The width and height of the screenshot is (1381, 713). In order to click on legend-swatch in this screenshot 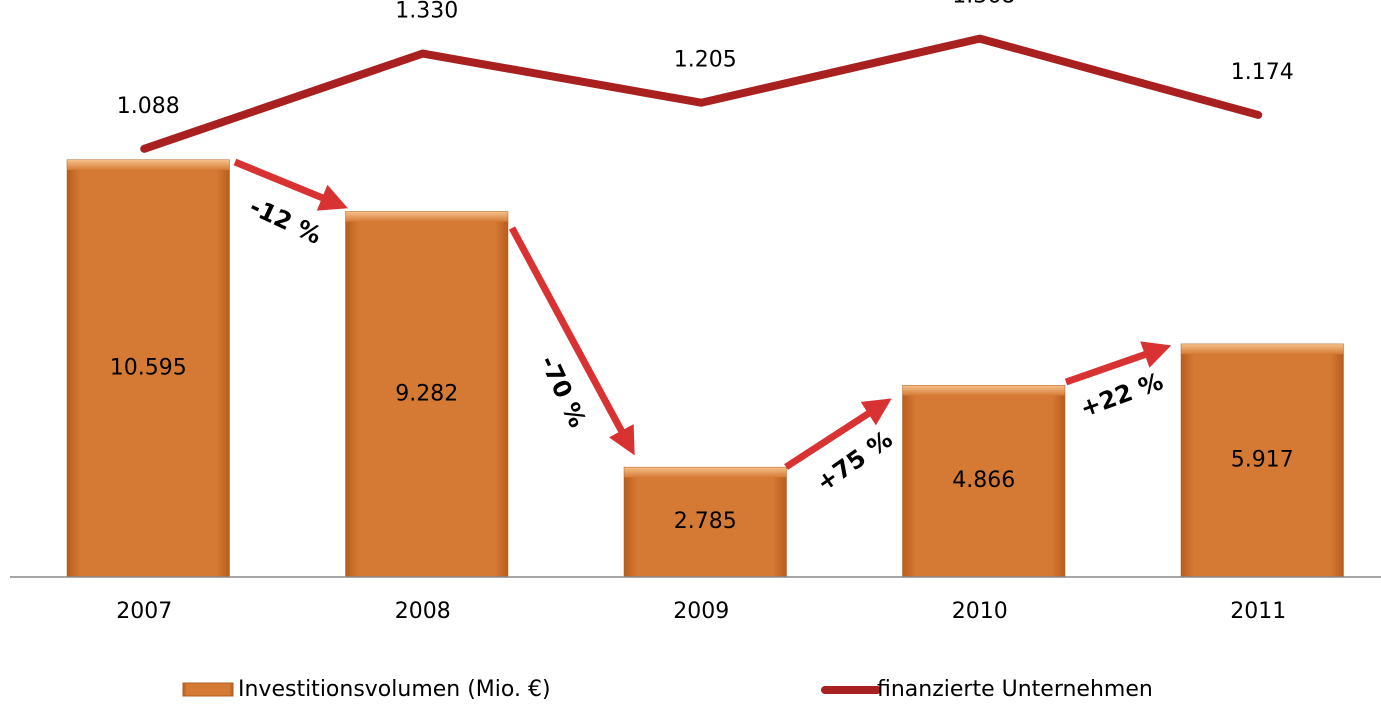, I will do `click(208, 689)`.